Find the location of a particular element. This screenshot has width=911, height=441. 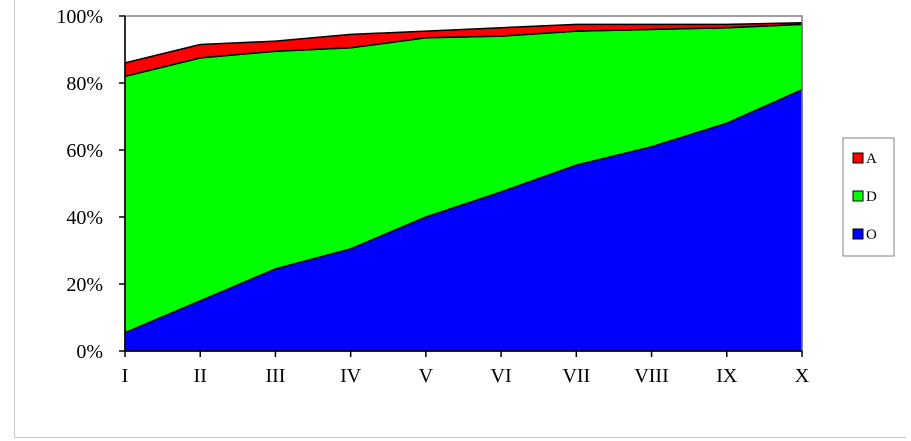

y-tick-label: 100% is located at coordinates (79, 17).